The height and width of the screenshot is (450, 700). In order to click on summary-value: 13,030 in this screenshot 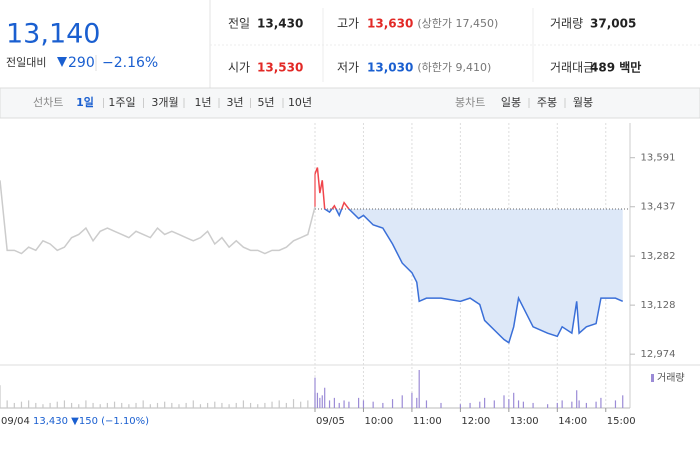, I will do `click(390, 68)`.